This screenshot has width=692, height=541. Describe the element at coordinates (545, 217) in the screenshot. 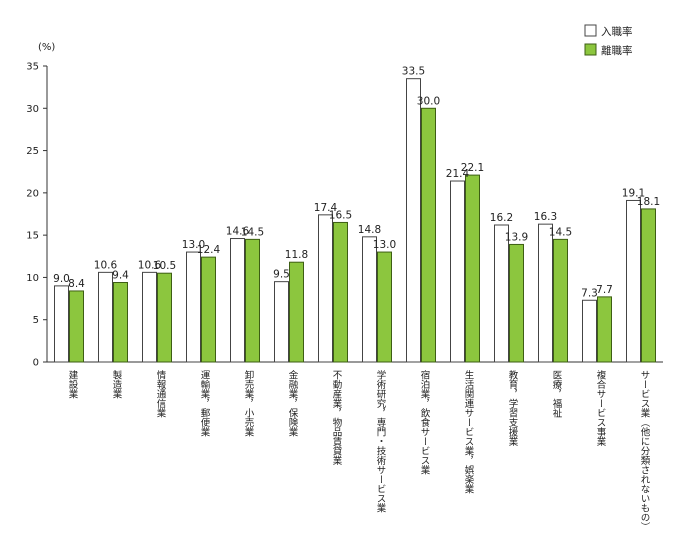

I see `value-label-entry-rate: 16.3` at that location.